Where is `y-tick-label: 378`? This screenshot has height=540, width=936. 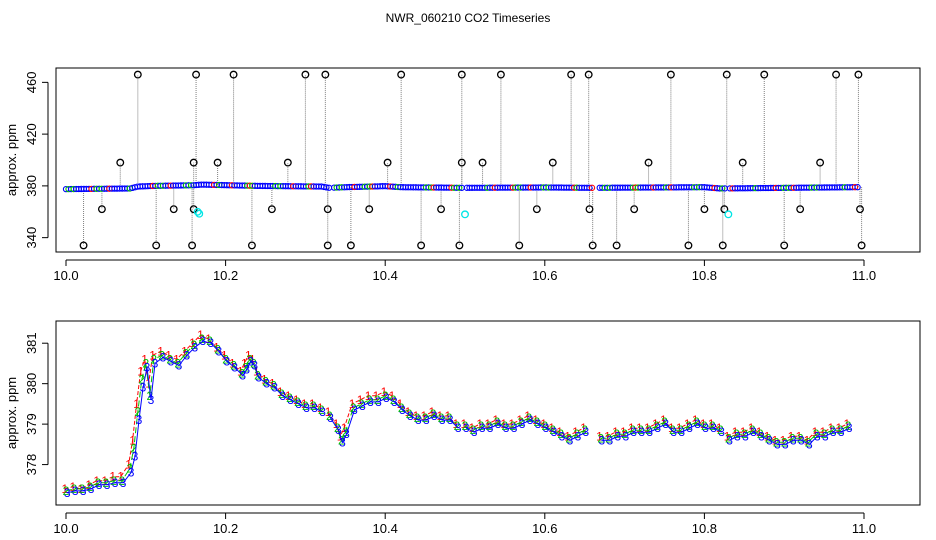 y-tick-label: 378 is located at coordinates (31, 465).